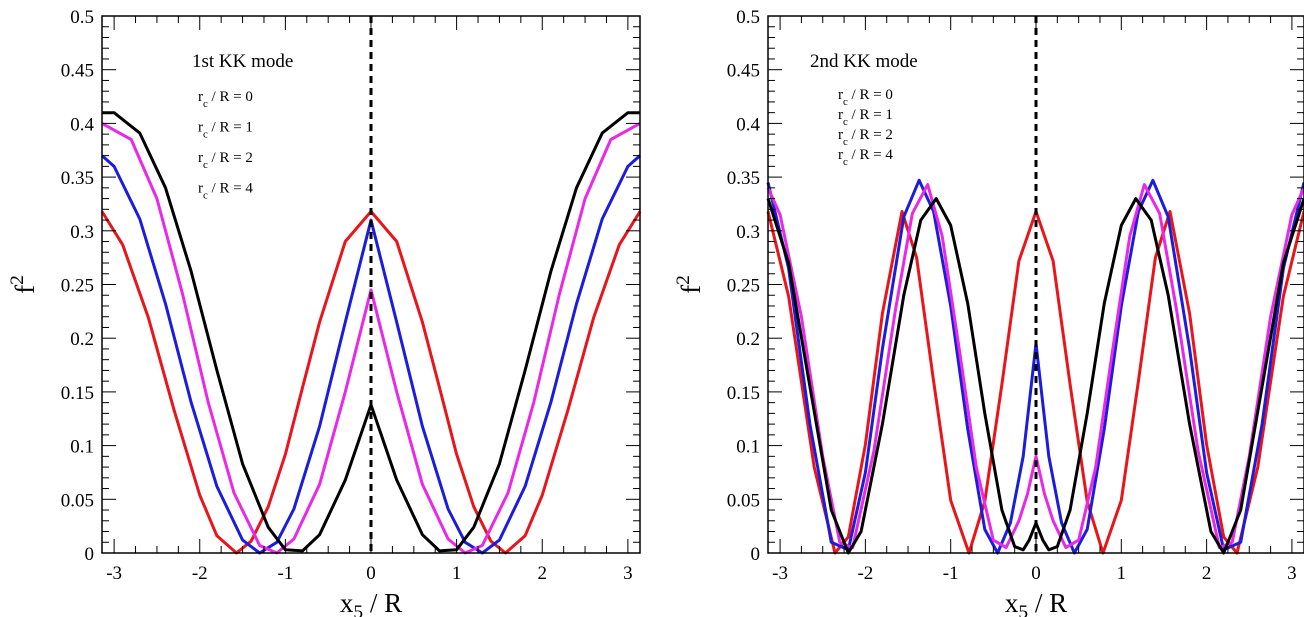 Image resolution: width=1304 pixels, height=617 pixels. What do you see at coordinates (242, 61) in the screenshot?
I see `panel-title: 1st KK mode` at bounding box center [242, 61].